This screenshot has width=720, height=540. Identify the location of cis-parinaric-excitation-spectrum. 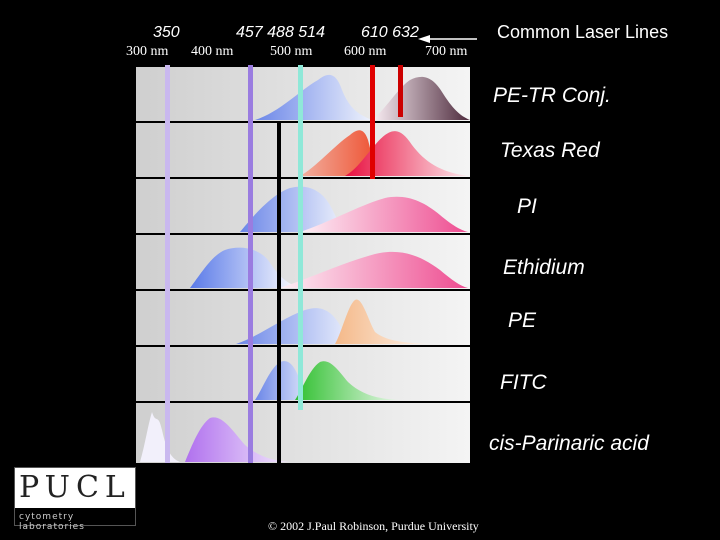
(160, 437).